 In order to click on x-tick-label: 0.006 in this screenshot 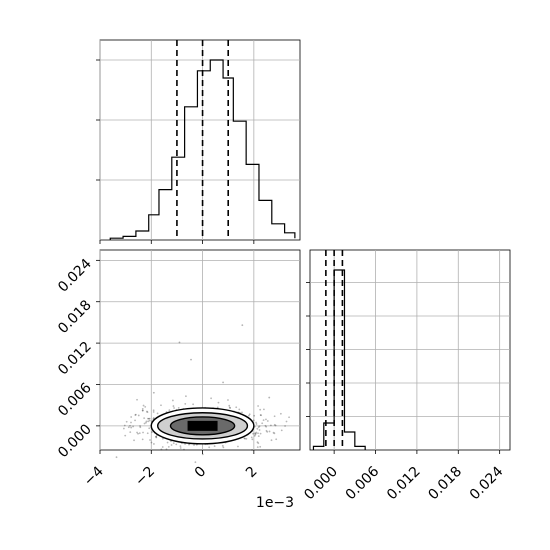, I will do `click(363, 483)`.